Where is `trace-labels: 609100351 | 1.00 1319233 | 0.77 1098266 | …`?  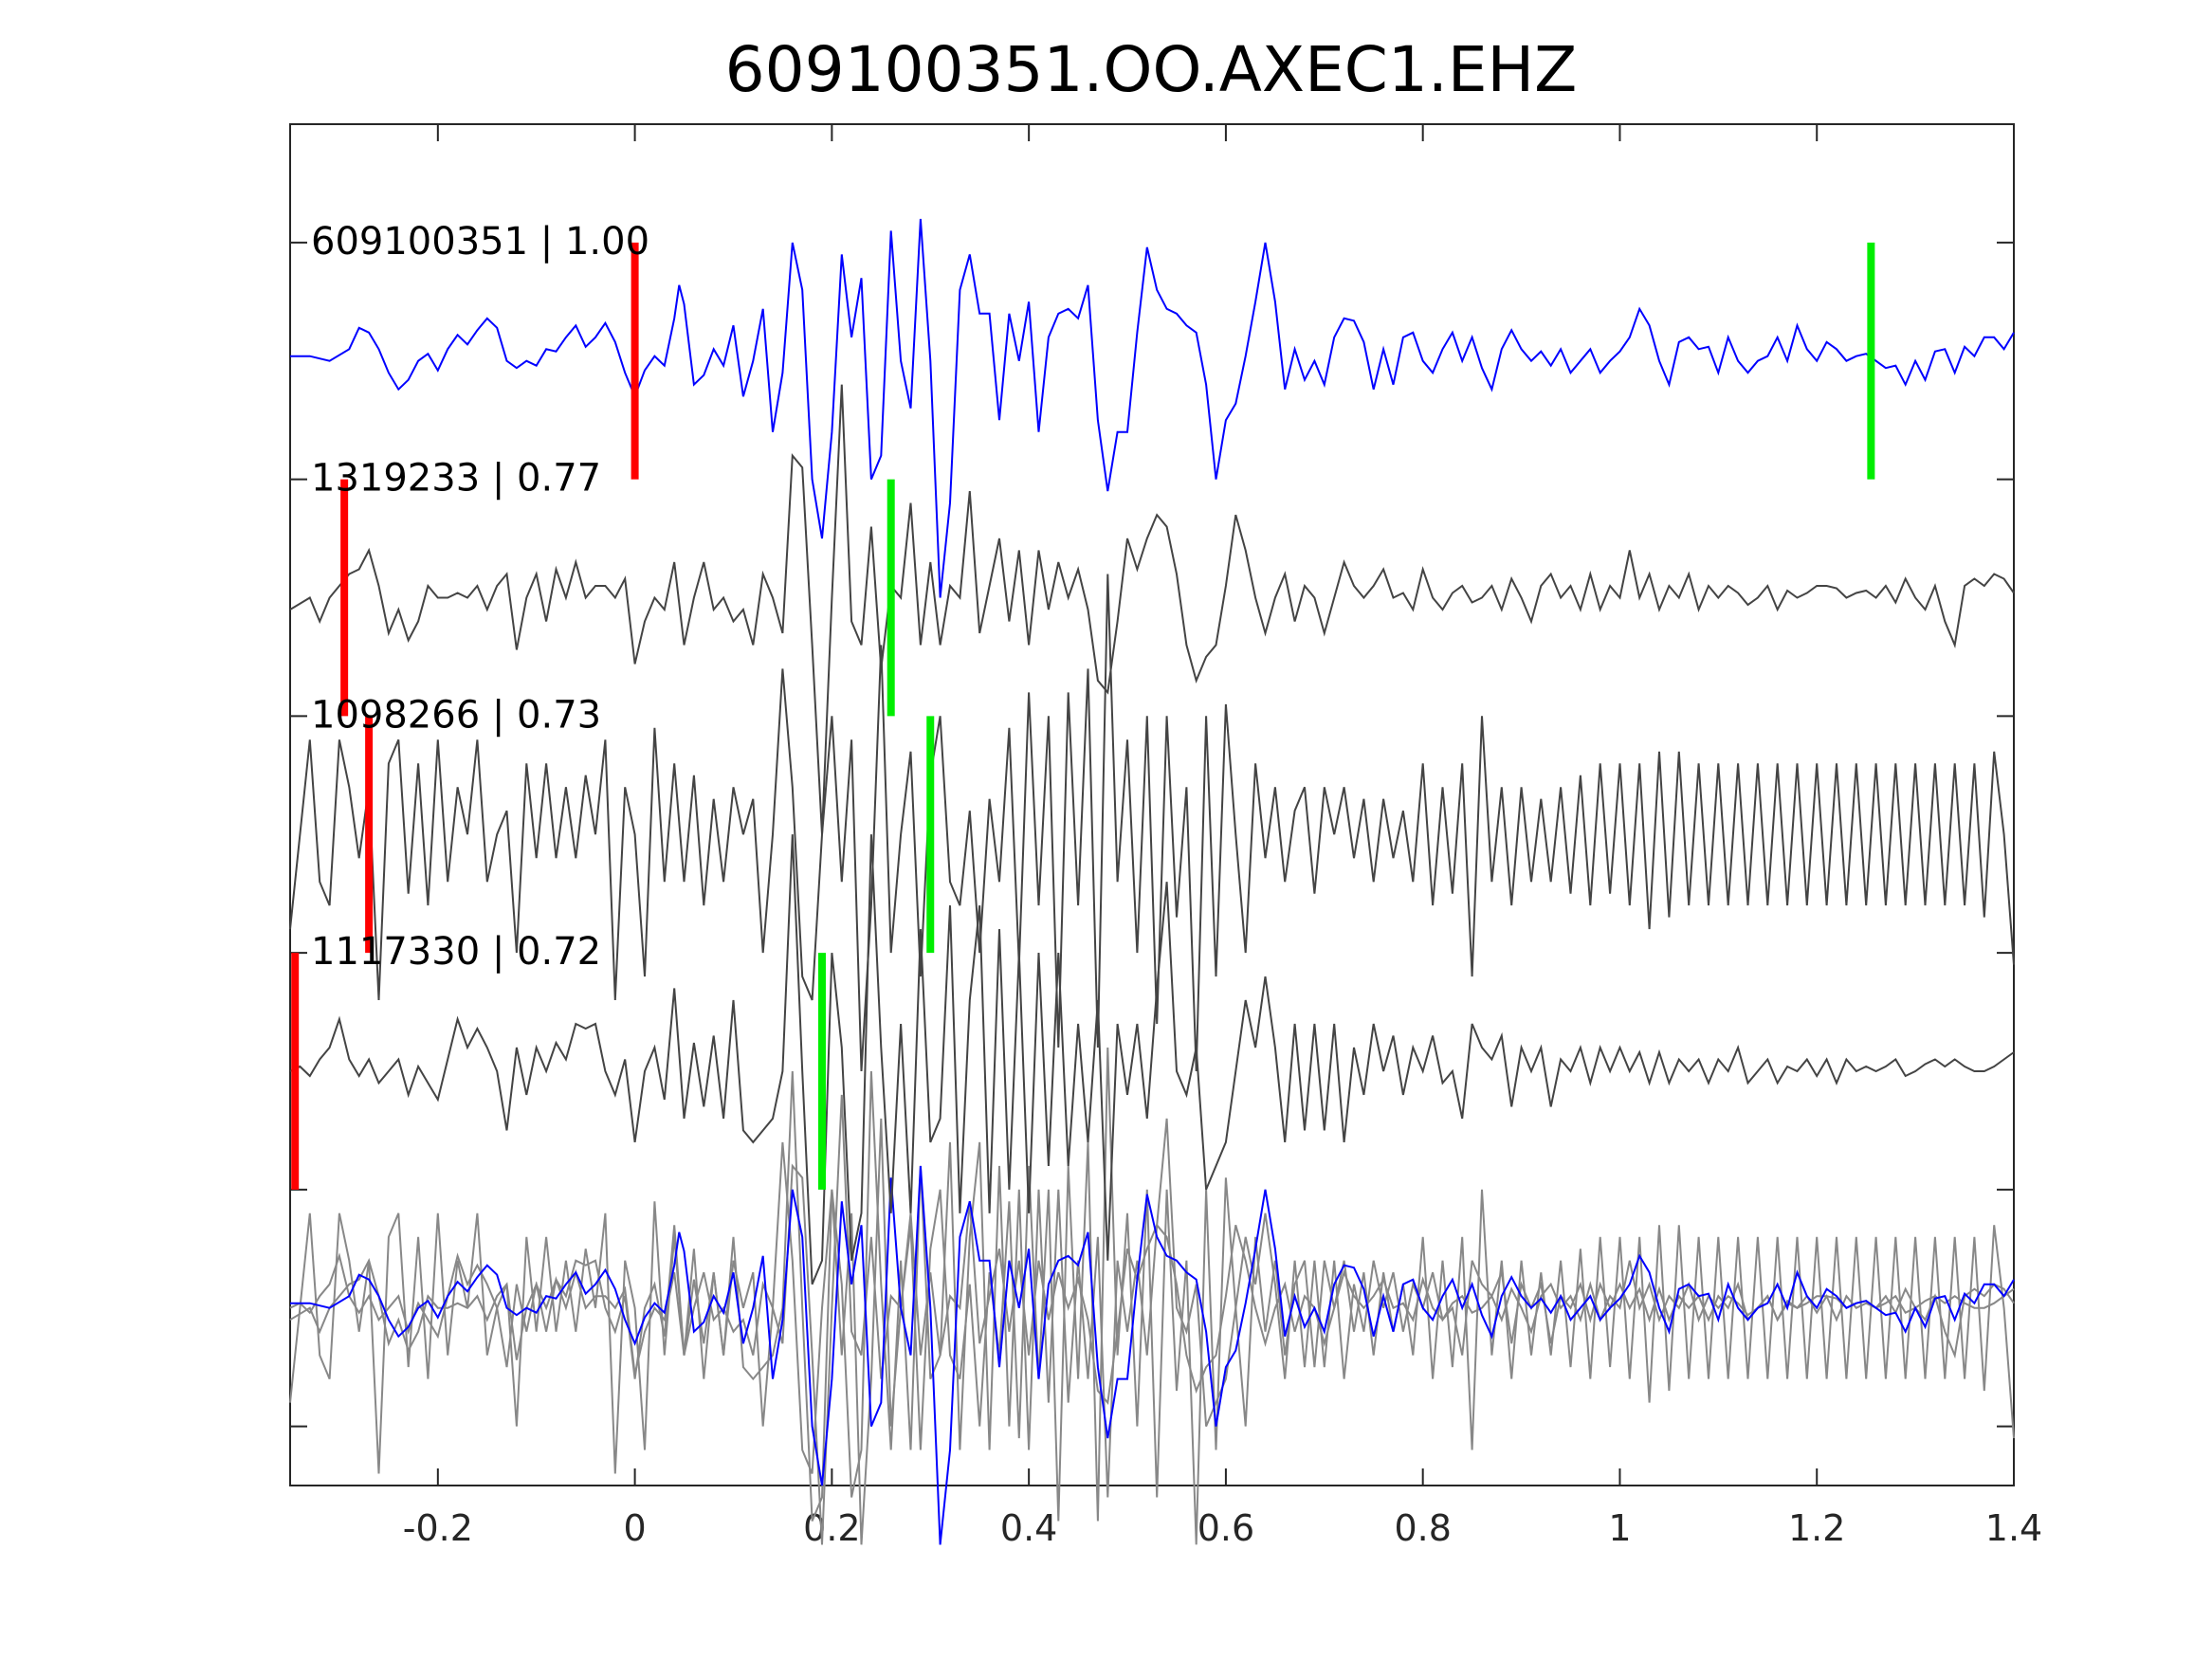 trace-labels: 609100351 | 1.00 1319233 | 0.77 1098266 | … is located at coordinates (480, 597).